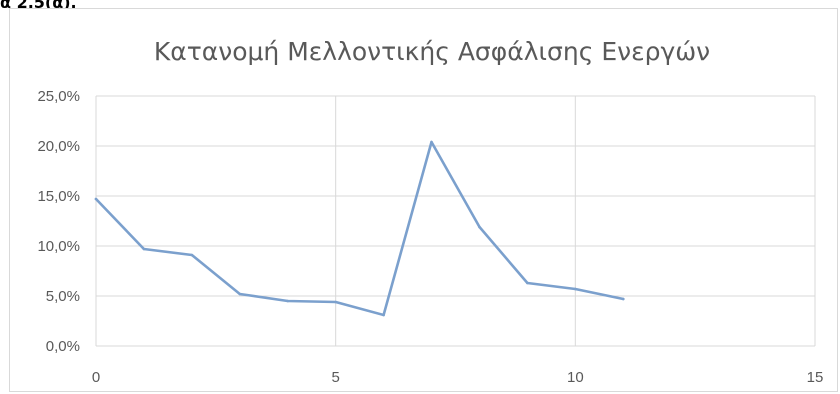 This screenshot has width=840, height=394. What do you see at coordinates (96, 377) in the screenshot?
I see `x-tick-label: 0` at bounding box center [96, 377].